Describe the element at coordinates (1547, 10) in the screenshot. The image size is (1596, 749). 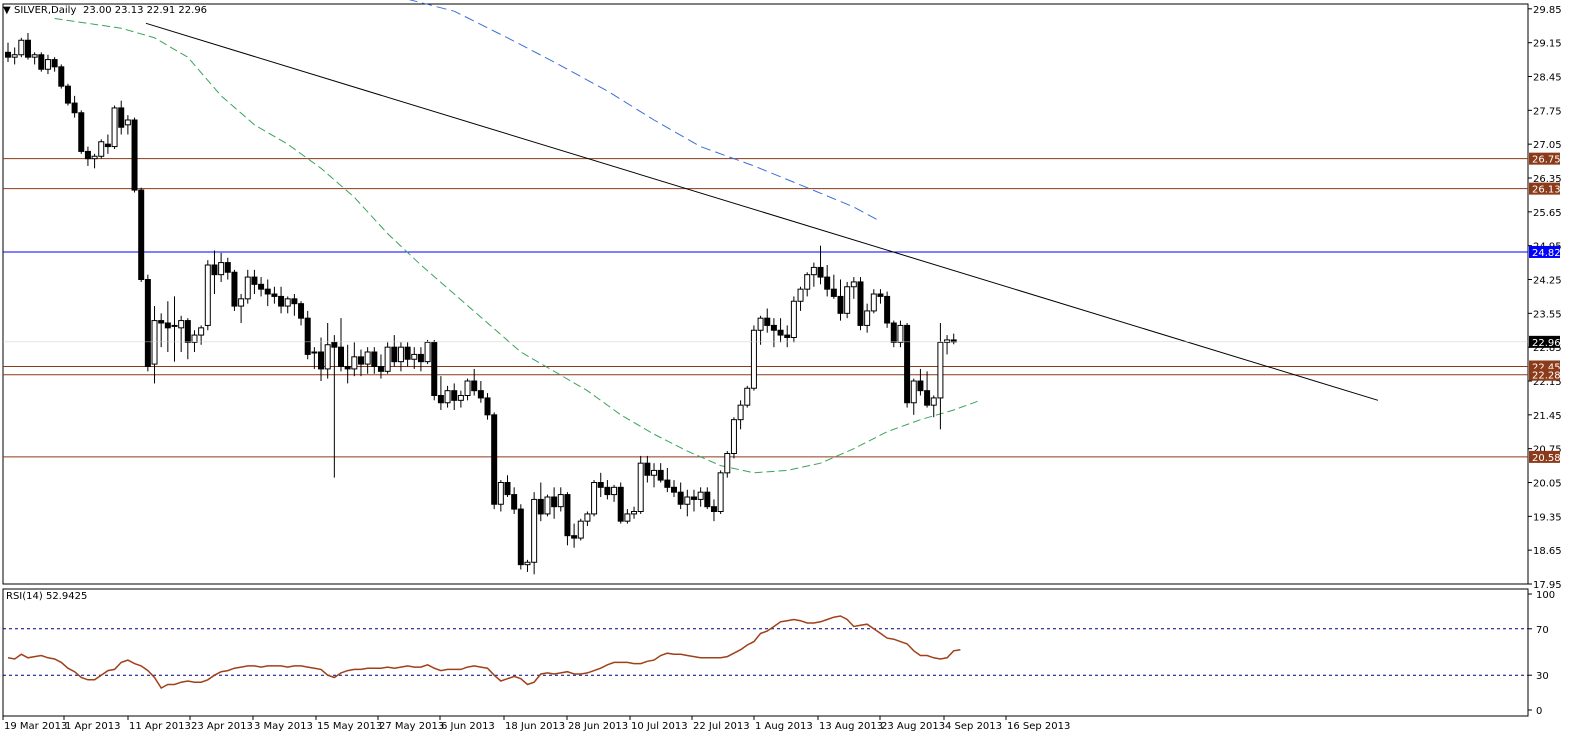
I see `price-axis-label: 29.85` at that location.